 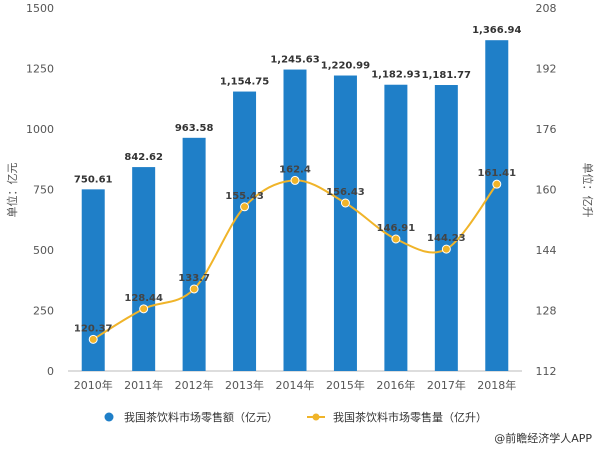 What do you see at coordinates (496, 173) in the screenshot?
I see `line-value-label: 161.41` at bounding box center [496, 173].